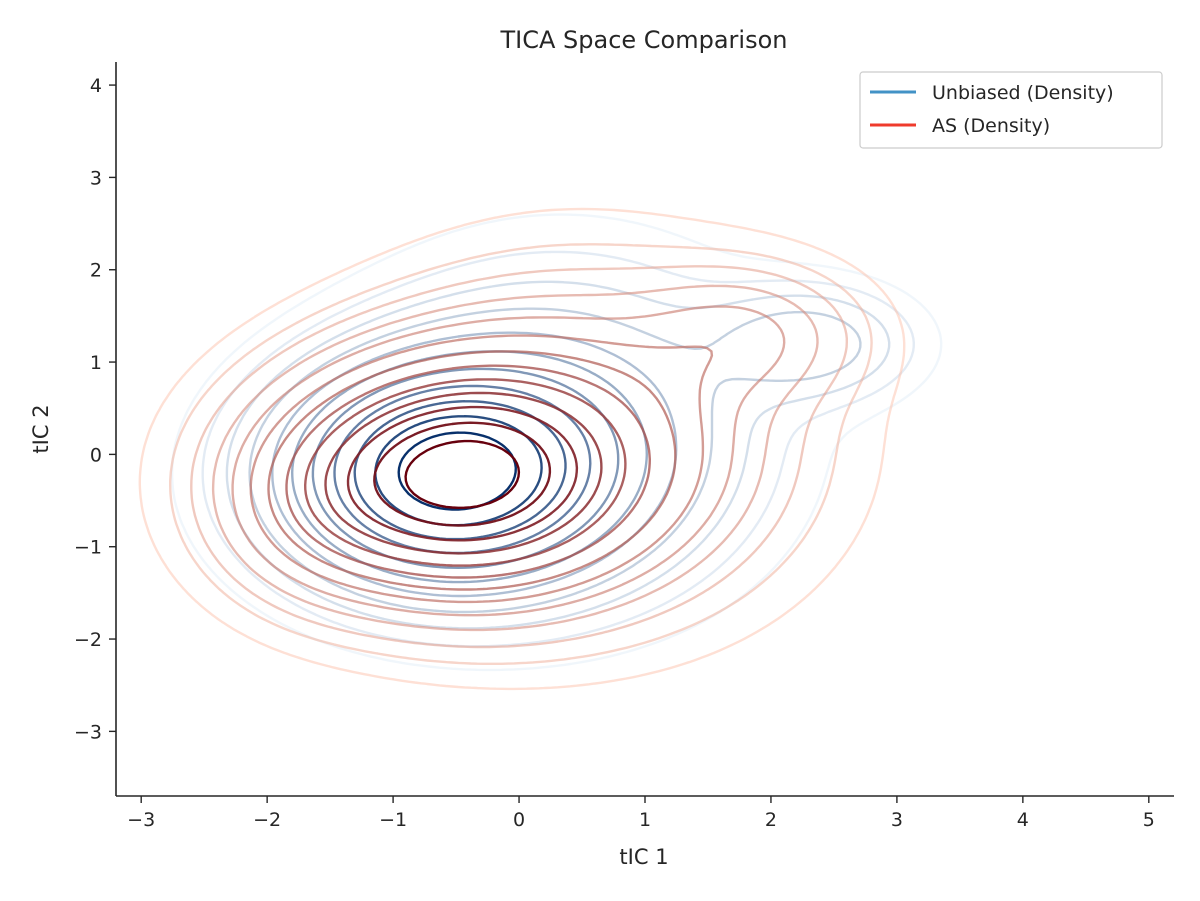  What do you see at coordinates (88, 548) in the screenshot?
I see `y-tick-label: −1` at bounding box center [88, 548].